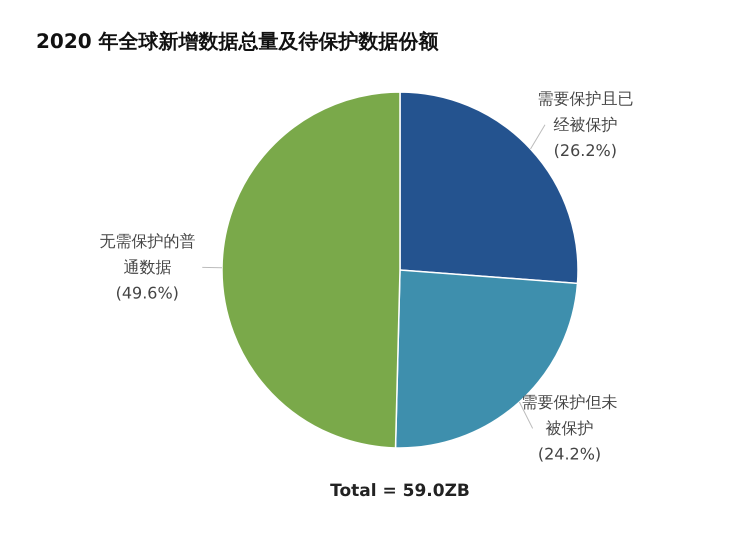 The image size is (750, 550). What do you see at coordinates (570, 454) in the screenshot?
I see `data-label: (24.2%)` at bounding box center [570, 454].